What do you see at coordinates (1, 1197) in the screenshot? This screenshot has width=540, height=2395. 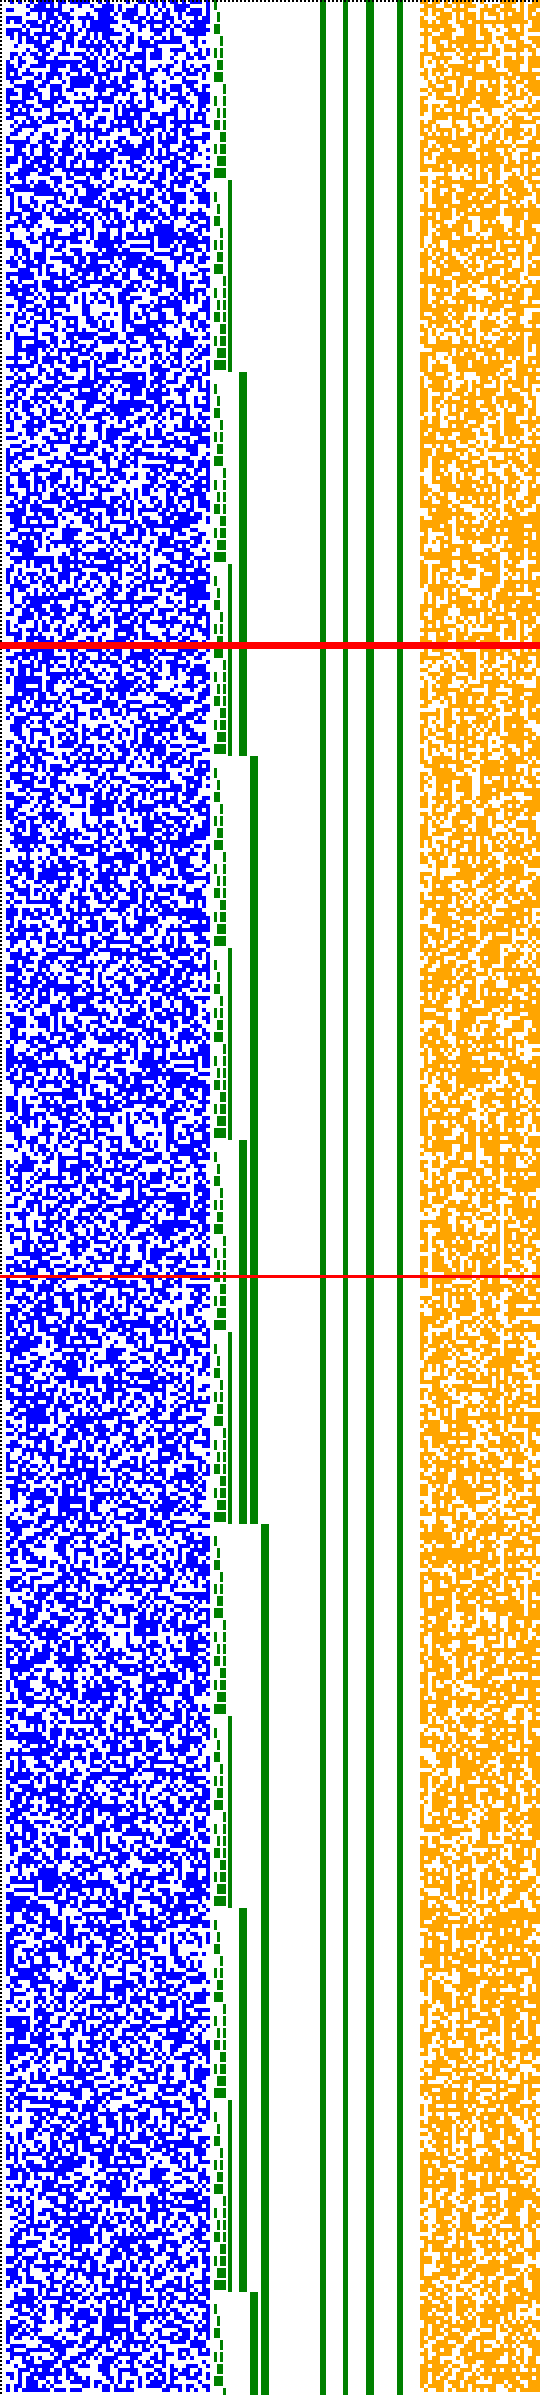 I see `left-dotted-border` at bounding box center [1, 1197].